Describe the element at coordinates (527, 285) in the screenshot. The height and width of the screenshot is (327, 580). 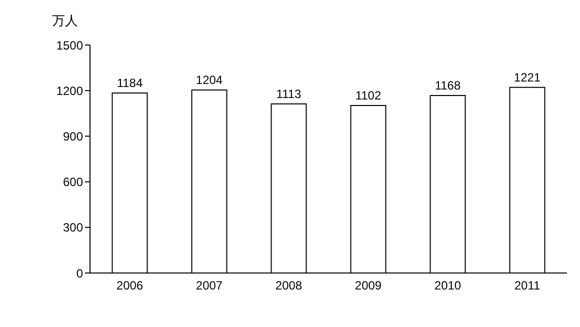
I see `x-tick-label: 2011` at that location.